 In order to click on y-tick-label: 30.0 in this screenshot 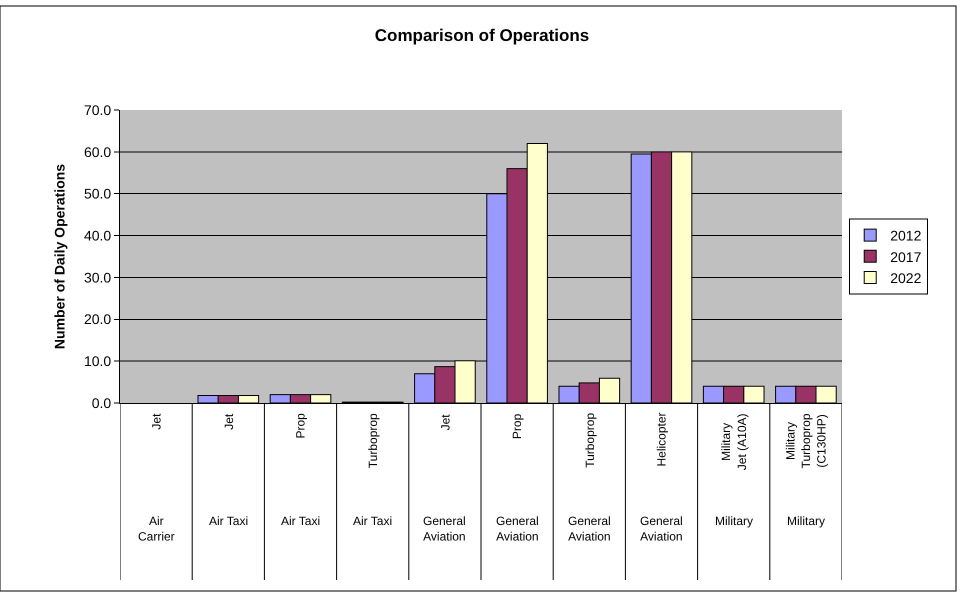, I will do `click(98, 277)`.